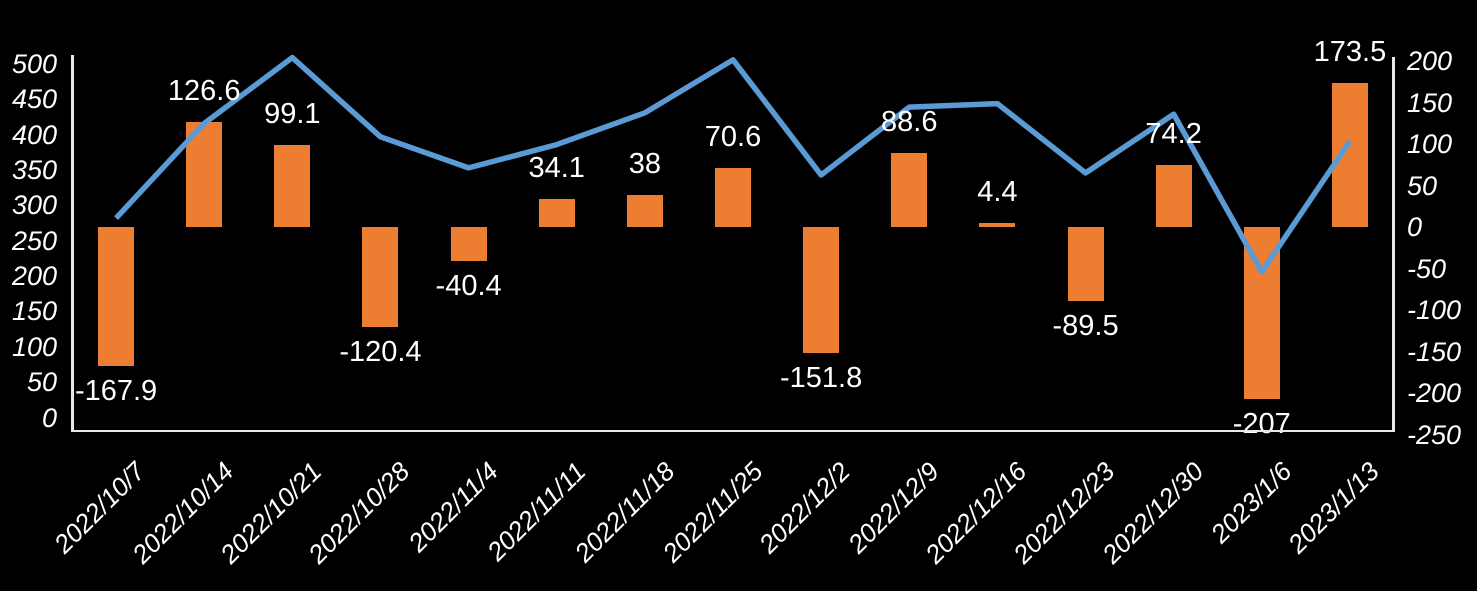 This screenshot has width=1477, height=591. I want to click on right-axis-tick-label: -200, so click(1434, 393).